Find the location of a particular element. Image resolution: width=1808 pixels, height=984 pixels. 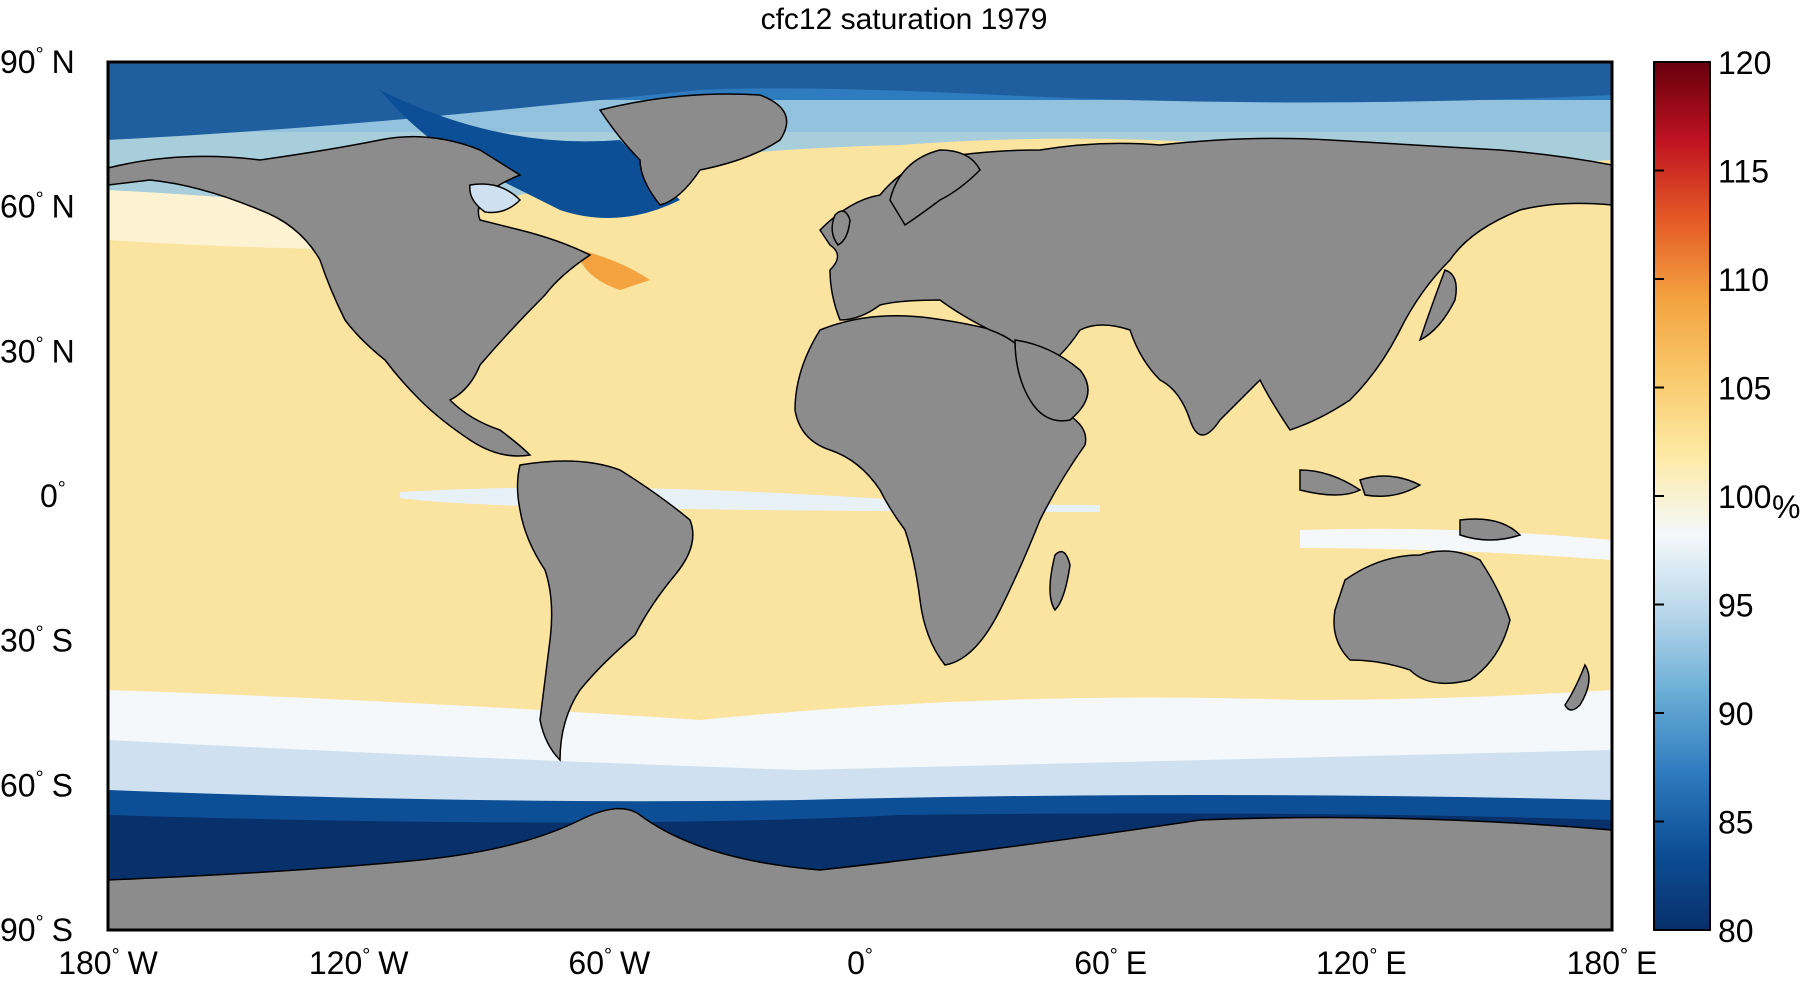

colorbar-tick-labels: 80 85 90 95 100 105 110 115 120 is located at coordinates (1712, 497).